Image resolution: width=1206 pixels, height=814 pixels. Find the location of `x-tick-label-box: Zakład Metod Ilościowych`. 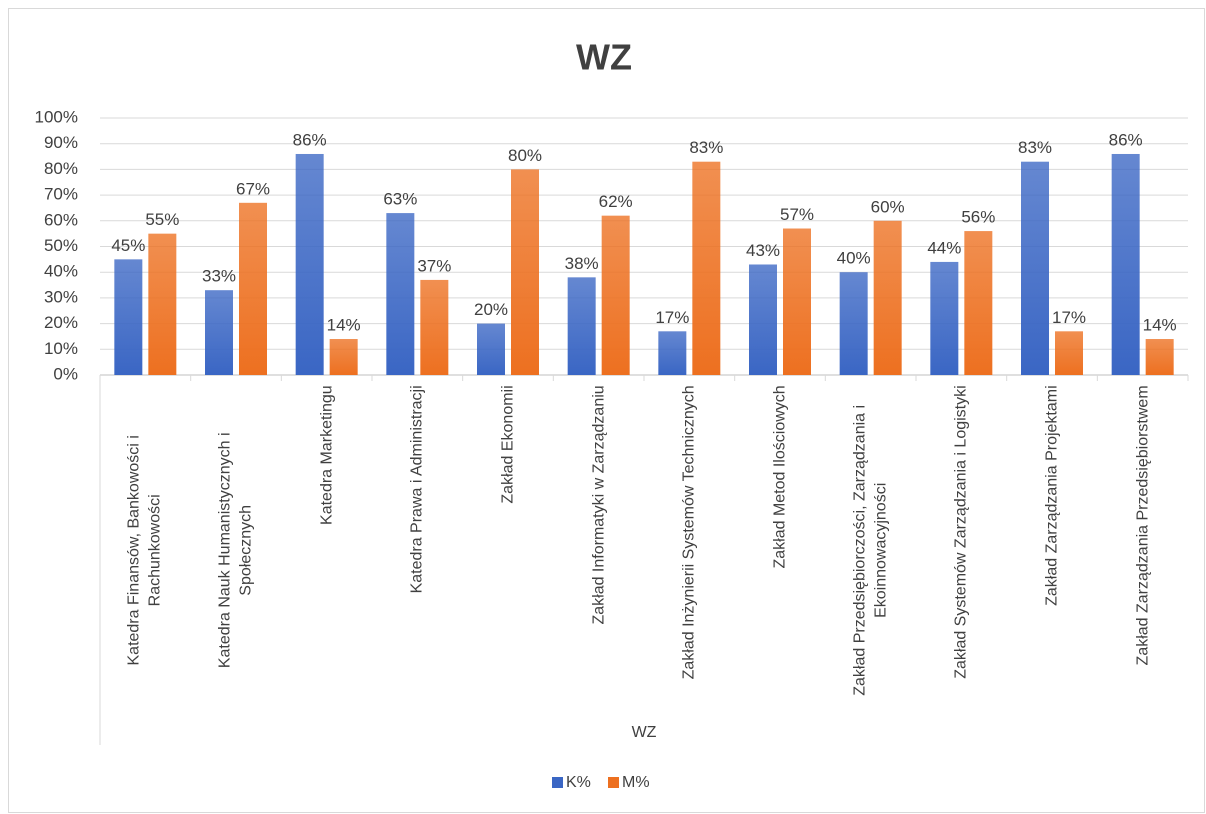

x-tick-label-box: Zakład Metod Ilościowych is located at coordinates (780, 550).